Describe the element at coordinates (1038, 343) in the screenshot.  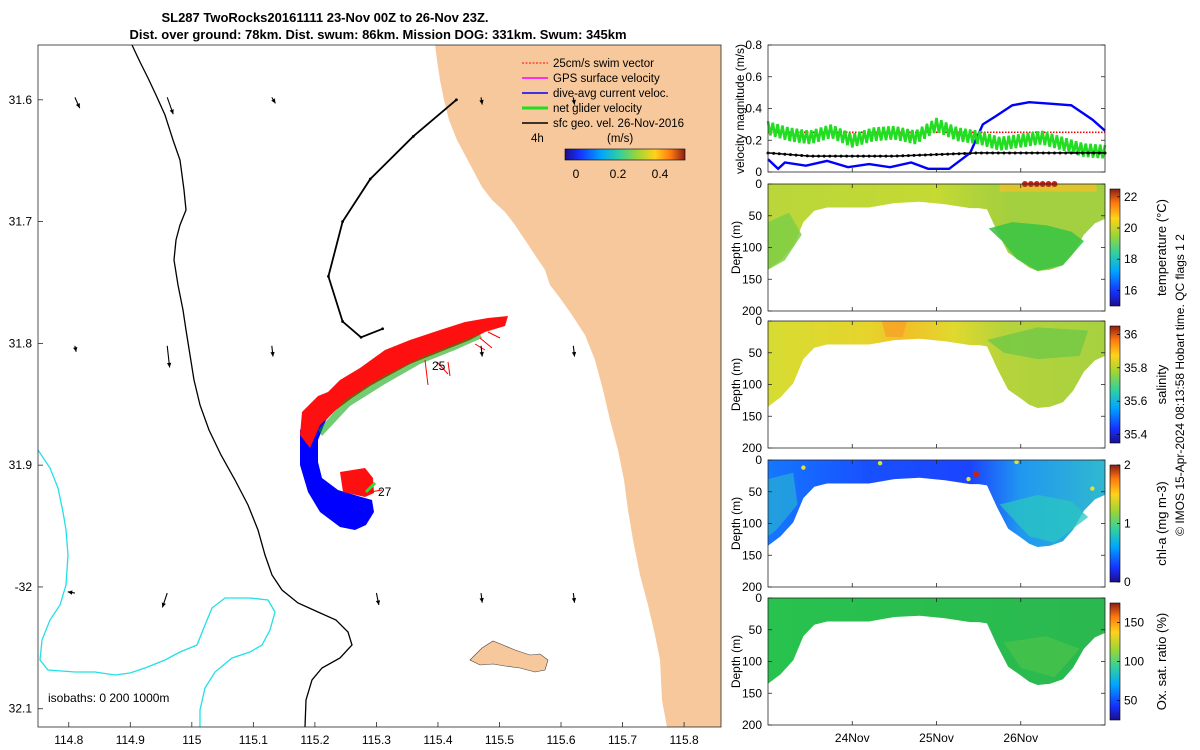
I see `section-low-salinity` at that location.